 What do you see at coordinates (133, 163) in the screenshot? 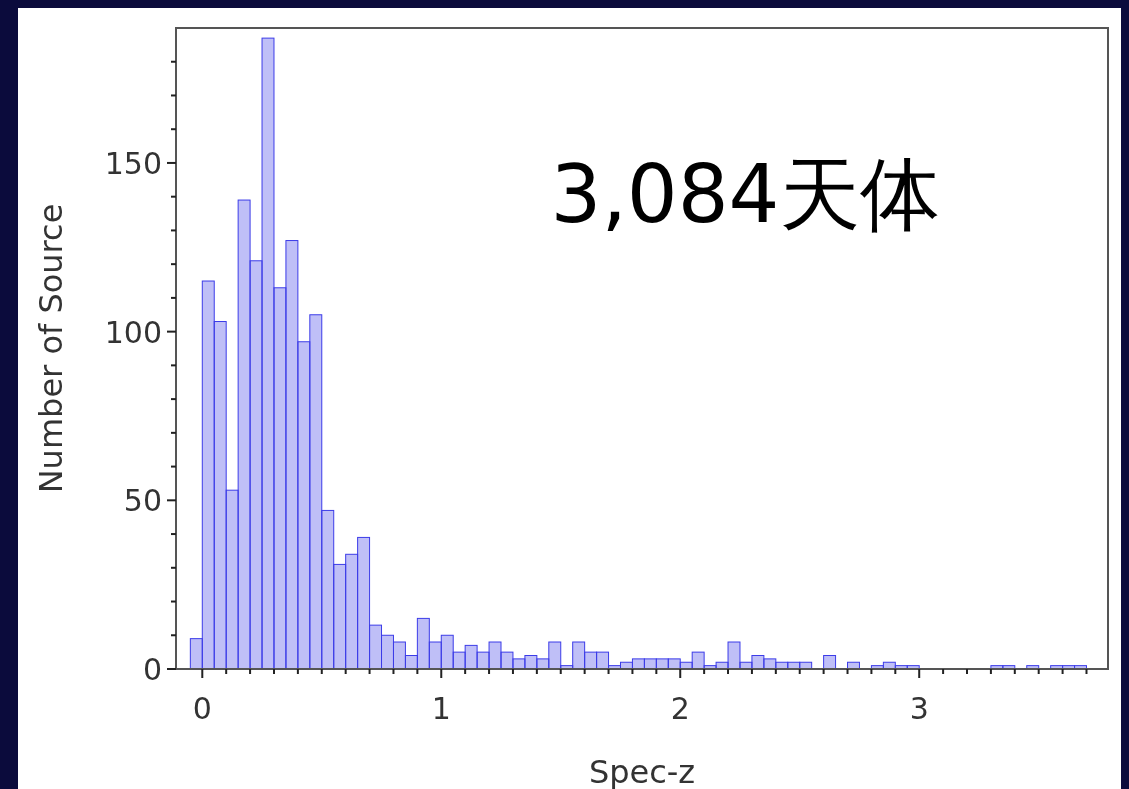
I see `y-tick-label: 150` at bounding box center [133, 163].